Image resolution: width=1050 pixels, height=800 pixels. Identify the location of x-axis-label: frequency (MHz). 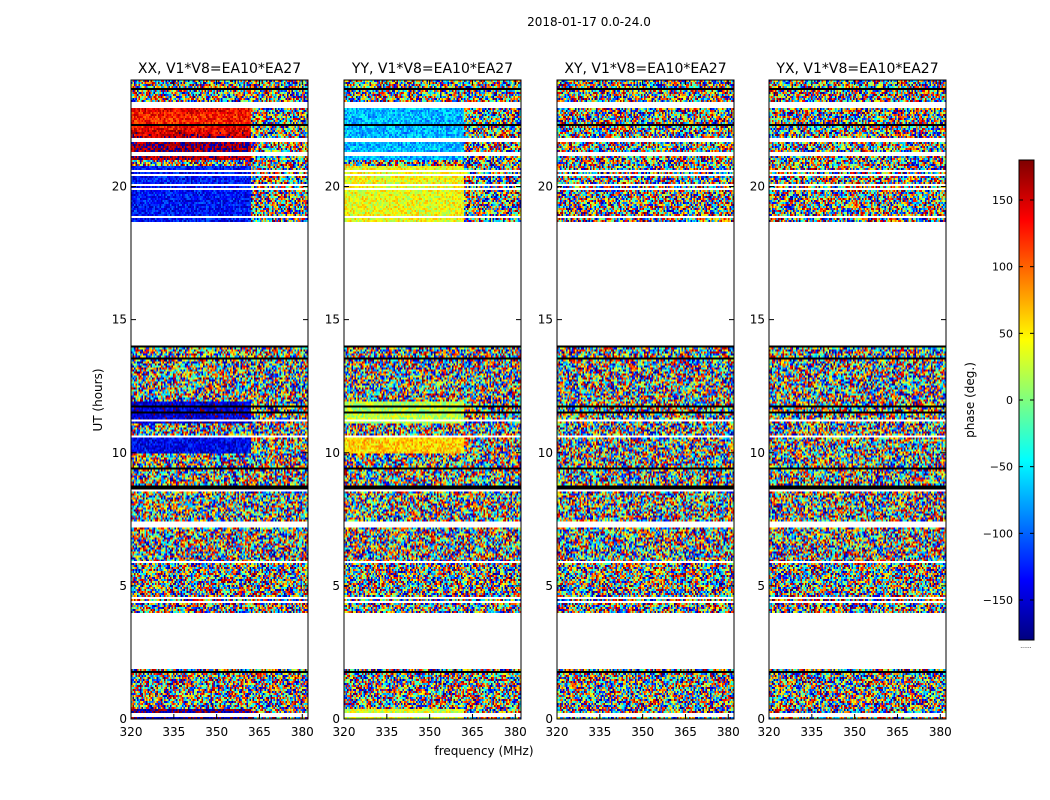
(483, 751).